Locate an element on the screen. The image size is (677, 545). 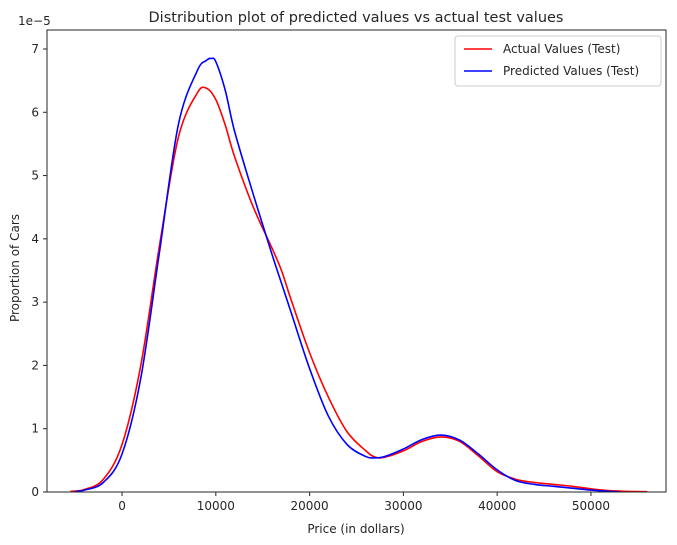
legend-box is located at coordinates (558, 61).